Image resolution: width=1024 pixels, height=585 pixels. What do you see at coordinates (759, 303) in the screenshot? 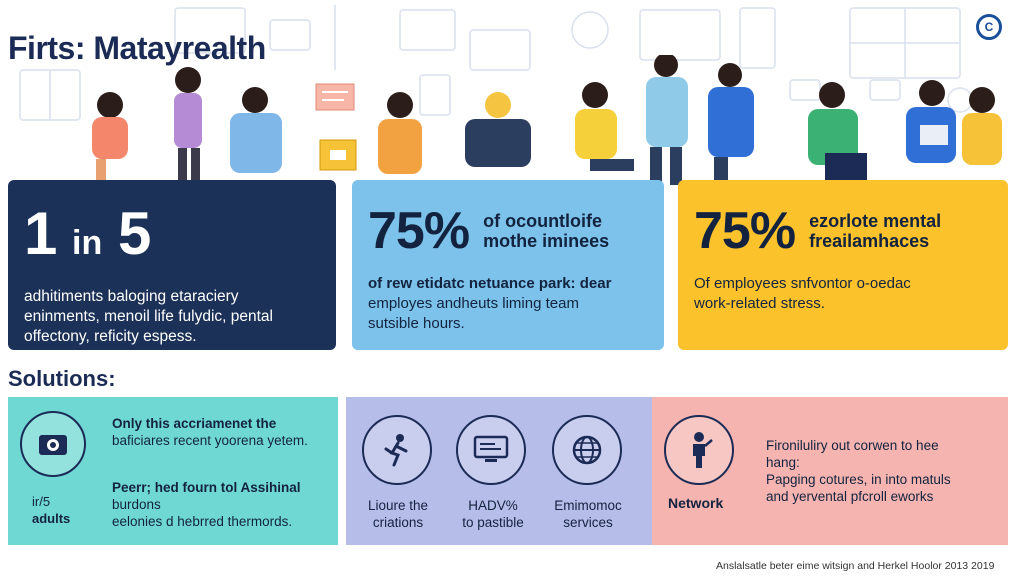
I see `stat-line: work-related stress.` at bounding box center [759, 303].